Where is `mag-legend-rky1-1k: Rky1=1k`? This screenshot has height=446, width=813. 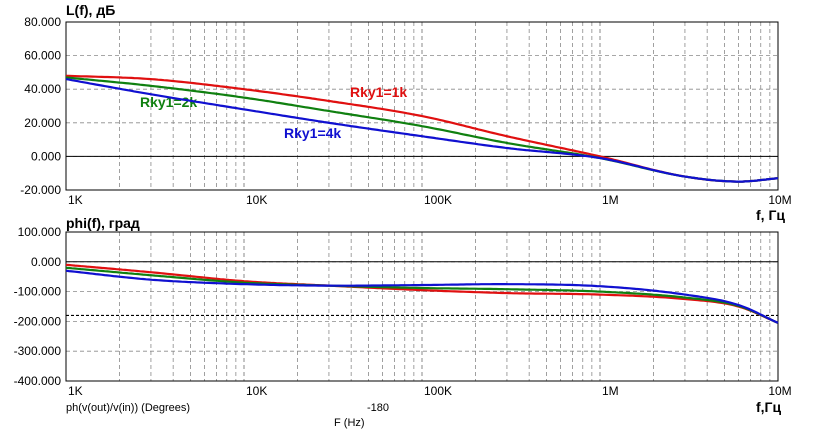
mag-legend-rky1-1k: Rky1=1k is located at coordinates (378, 92).